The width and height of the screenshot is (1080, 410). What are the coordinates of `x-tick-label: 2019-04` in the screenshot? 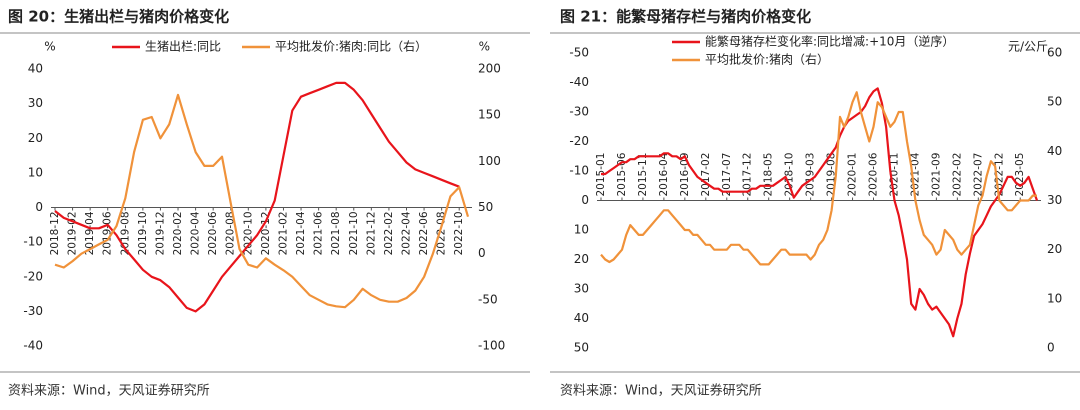 It's located at (90, 233).